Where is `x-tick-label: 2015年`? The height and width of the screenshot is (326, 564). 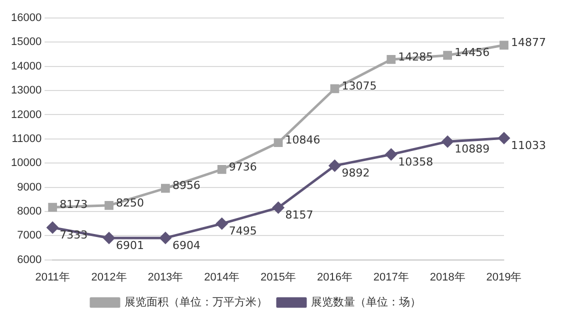
x-tick-label: 2015年 is located at coordinates (278, 277).